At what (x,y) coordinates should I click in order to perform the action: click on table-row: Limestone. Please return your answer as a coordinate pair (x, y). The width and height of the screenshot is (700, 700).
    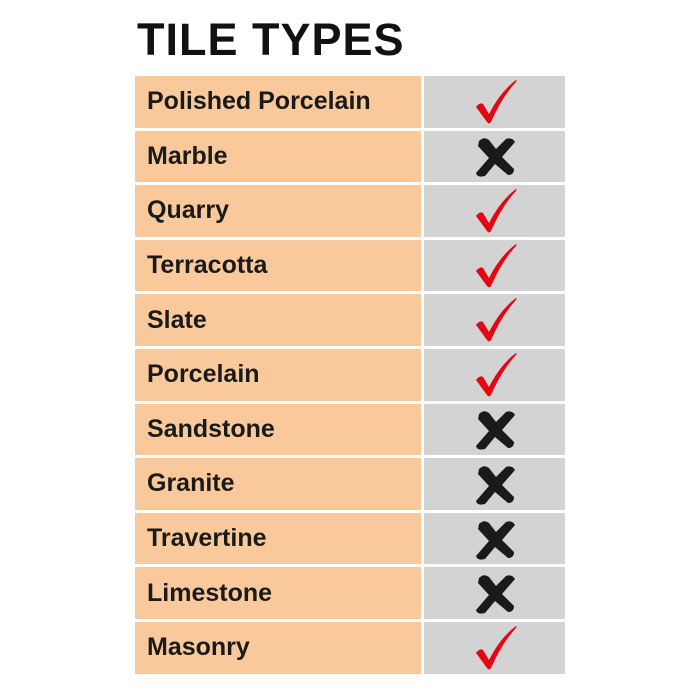
    Looking at the image, I should click on (350, 593).